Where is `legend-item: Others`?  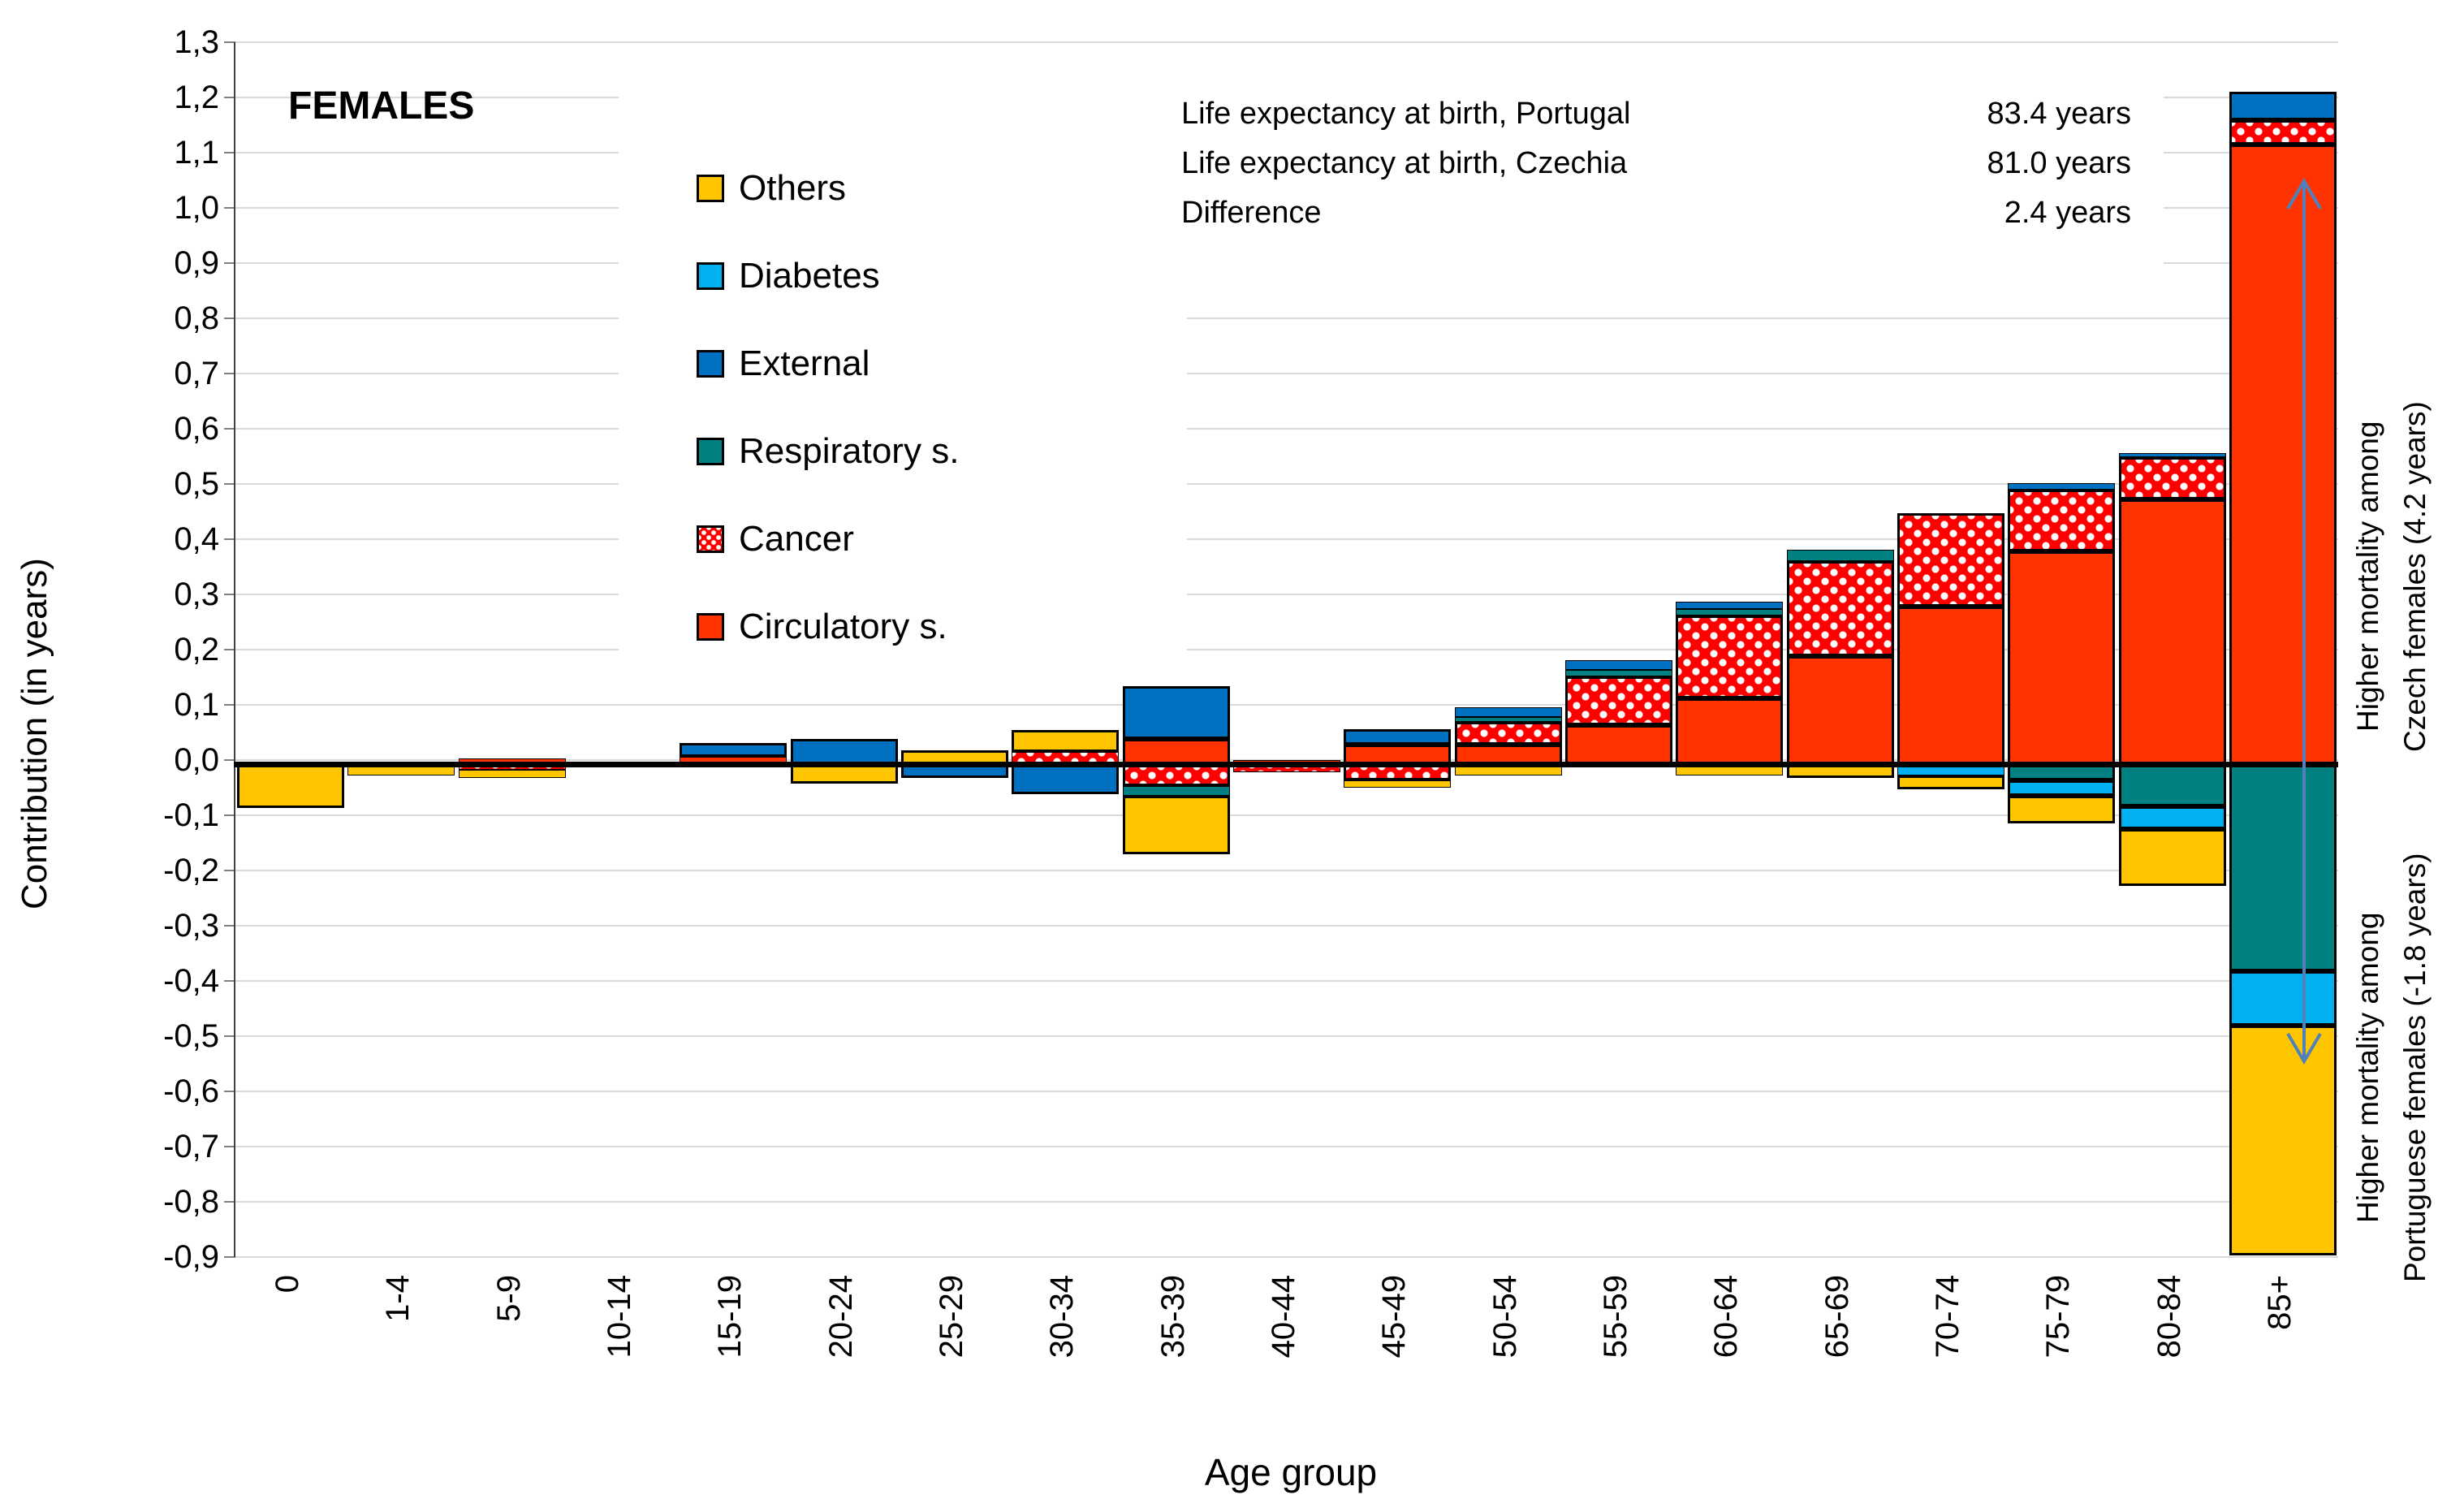 legend-item: Others is located at coordinates (828, 188).